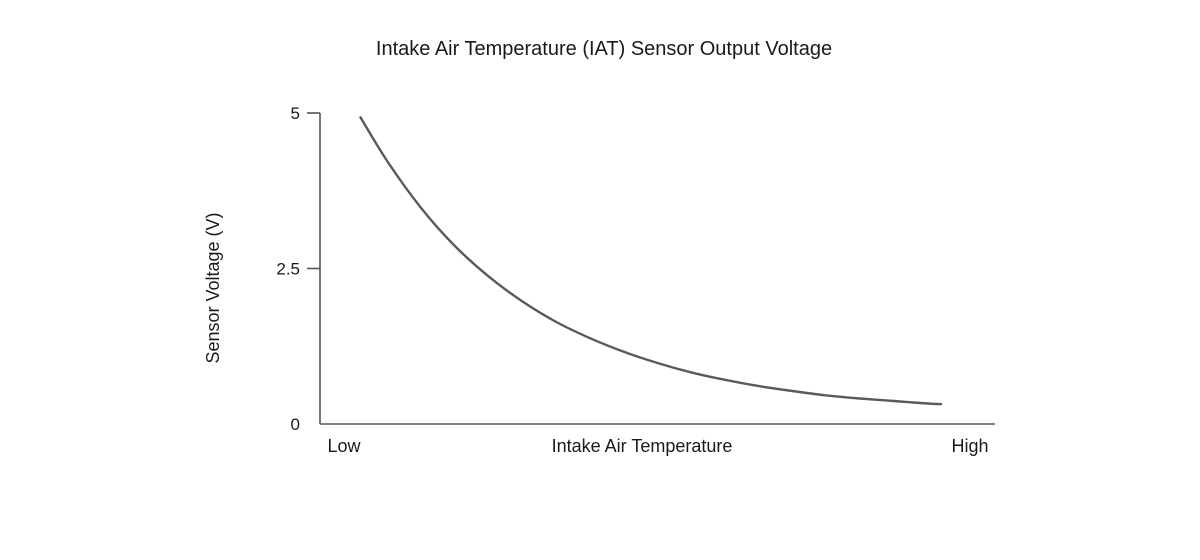  What do you see at coordinates (344, 446) in the screenshot?
I see `x-tick-label-low: Low` at bounding box center [344, 446].